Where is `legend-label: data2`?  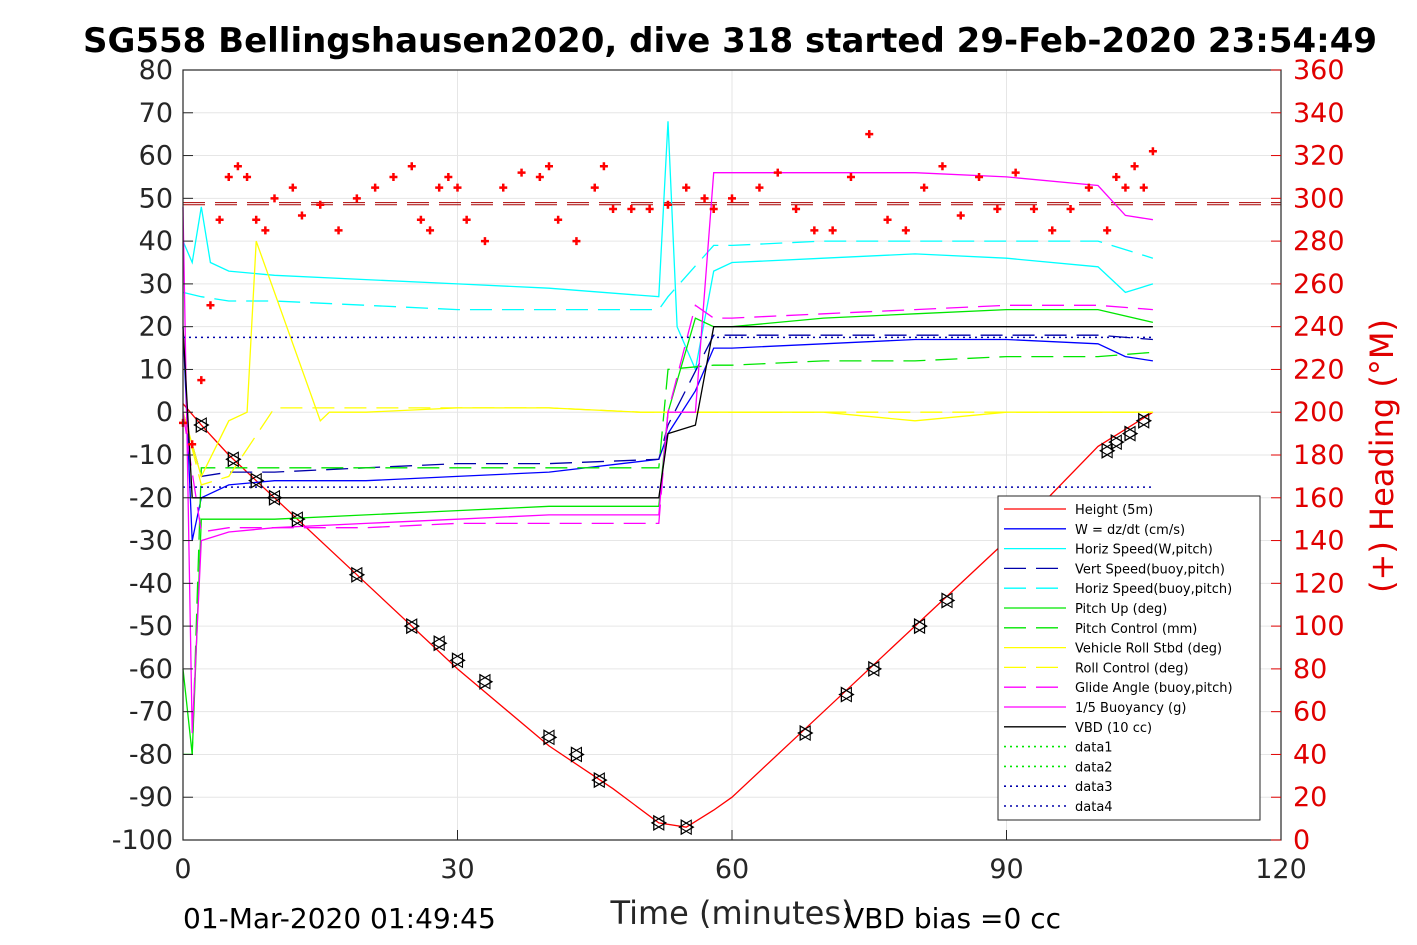
legend-label: data2 is located at coordinates (1094, 767).